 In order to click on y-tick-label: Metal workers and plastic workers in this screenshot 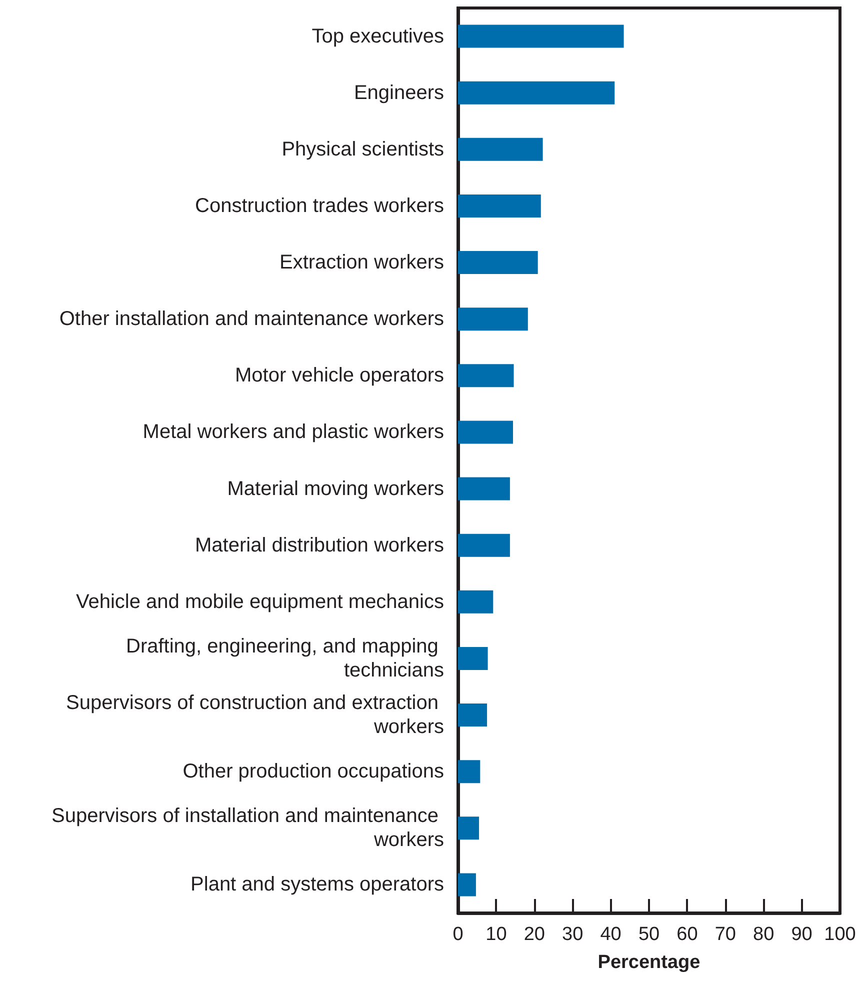, I will do `click(293, 432)`.